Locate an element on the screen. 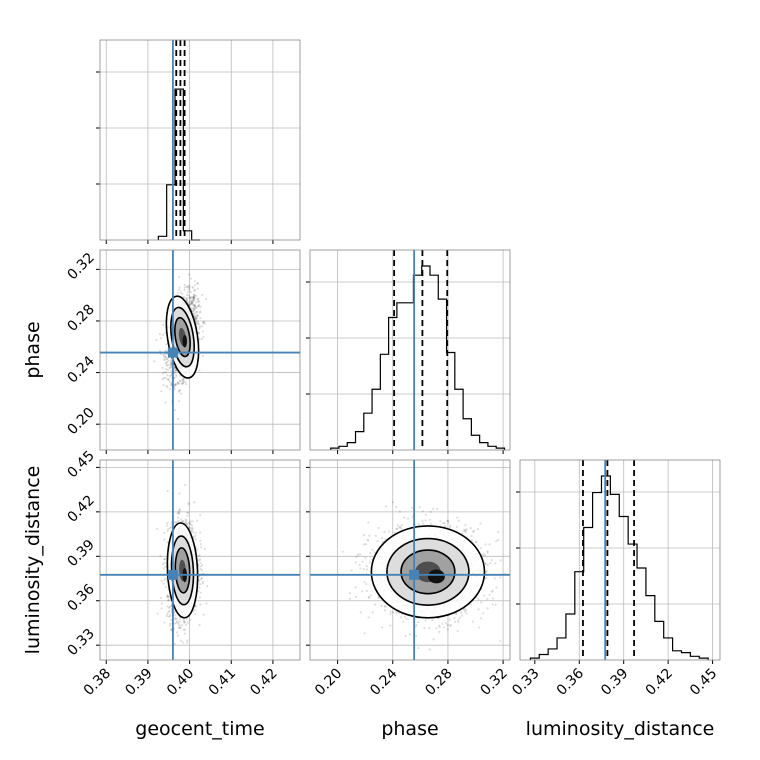 The height and width of the screenshot is (760, 760). scatter-phase-luminosity: 0.20 0.24 0.28 0.32 is located at coordinates (408, 579).